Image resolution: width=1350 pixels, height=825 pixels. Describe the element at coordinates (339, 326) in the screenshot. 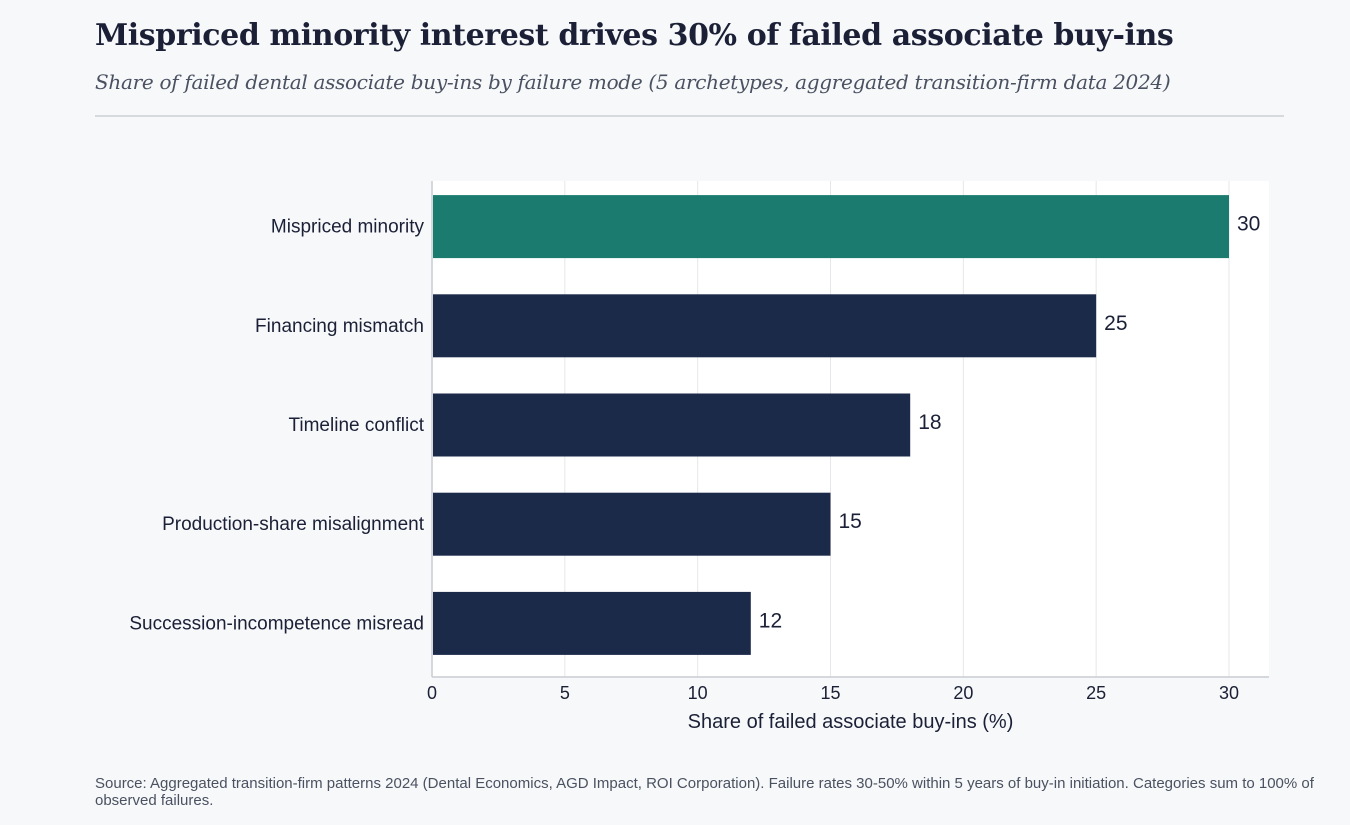

I see `category-label: Financing mismatch` at that location.